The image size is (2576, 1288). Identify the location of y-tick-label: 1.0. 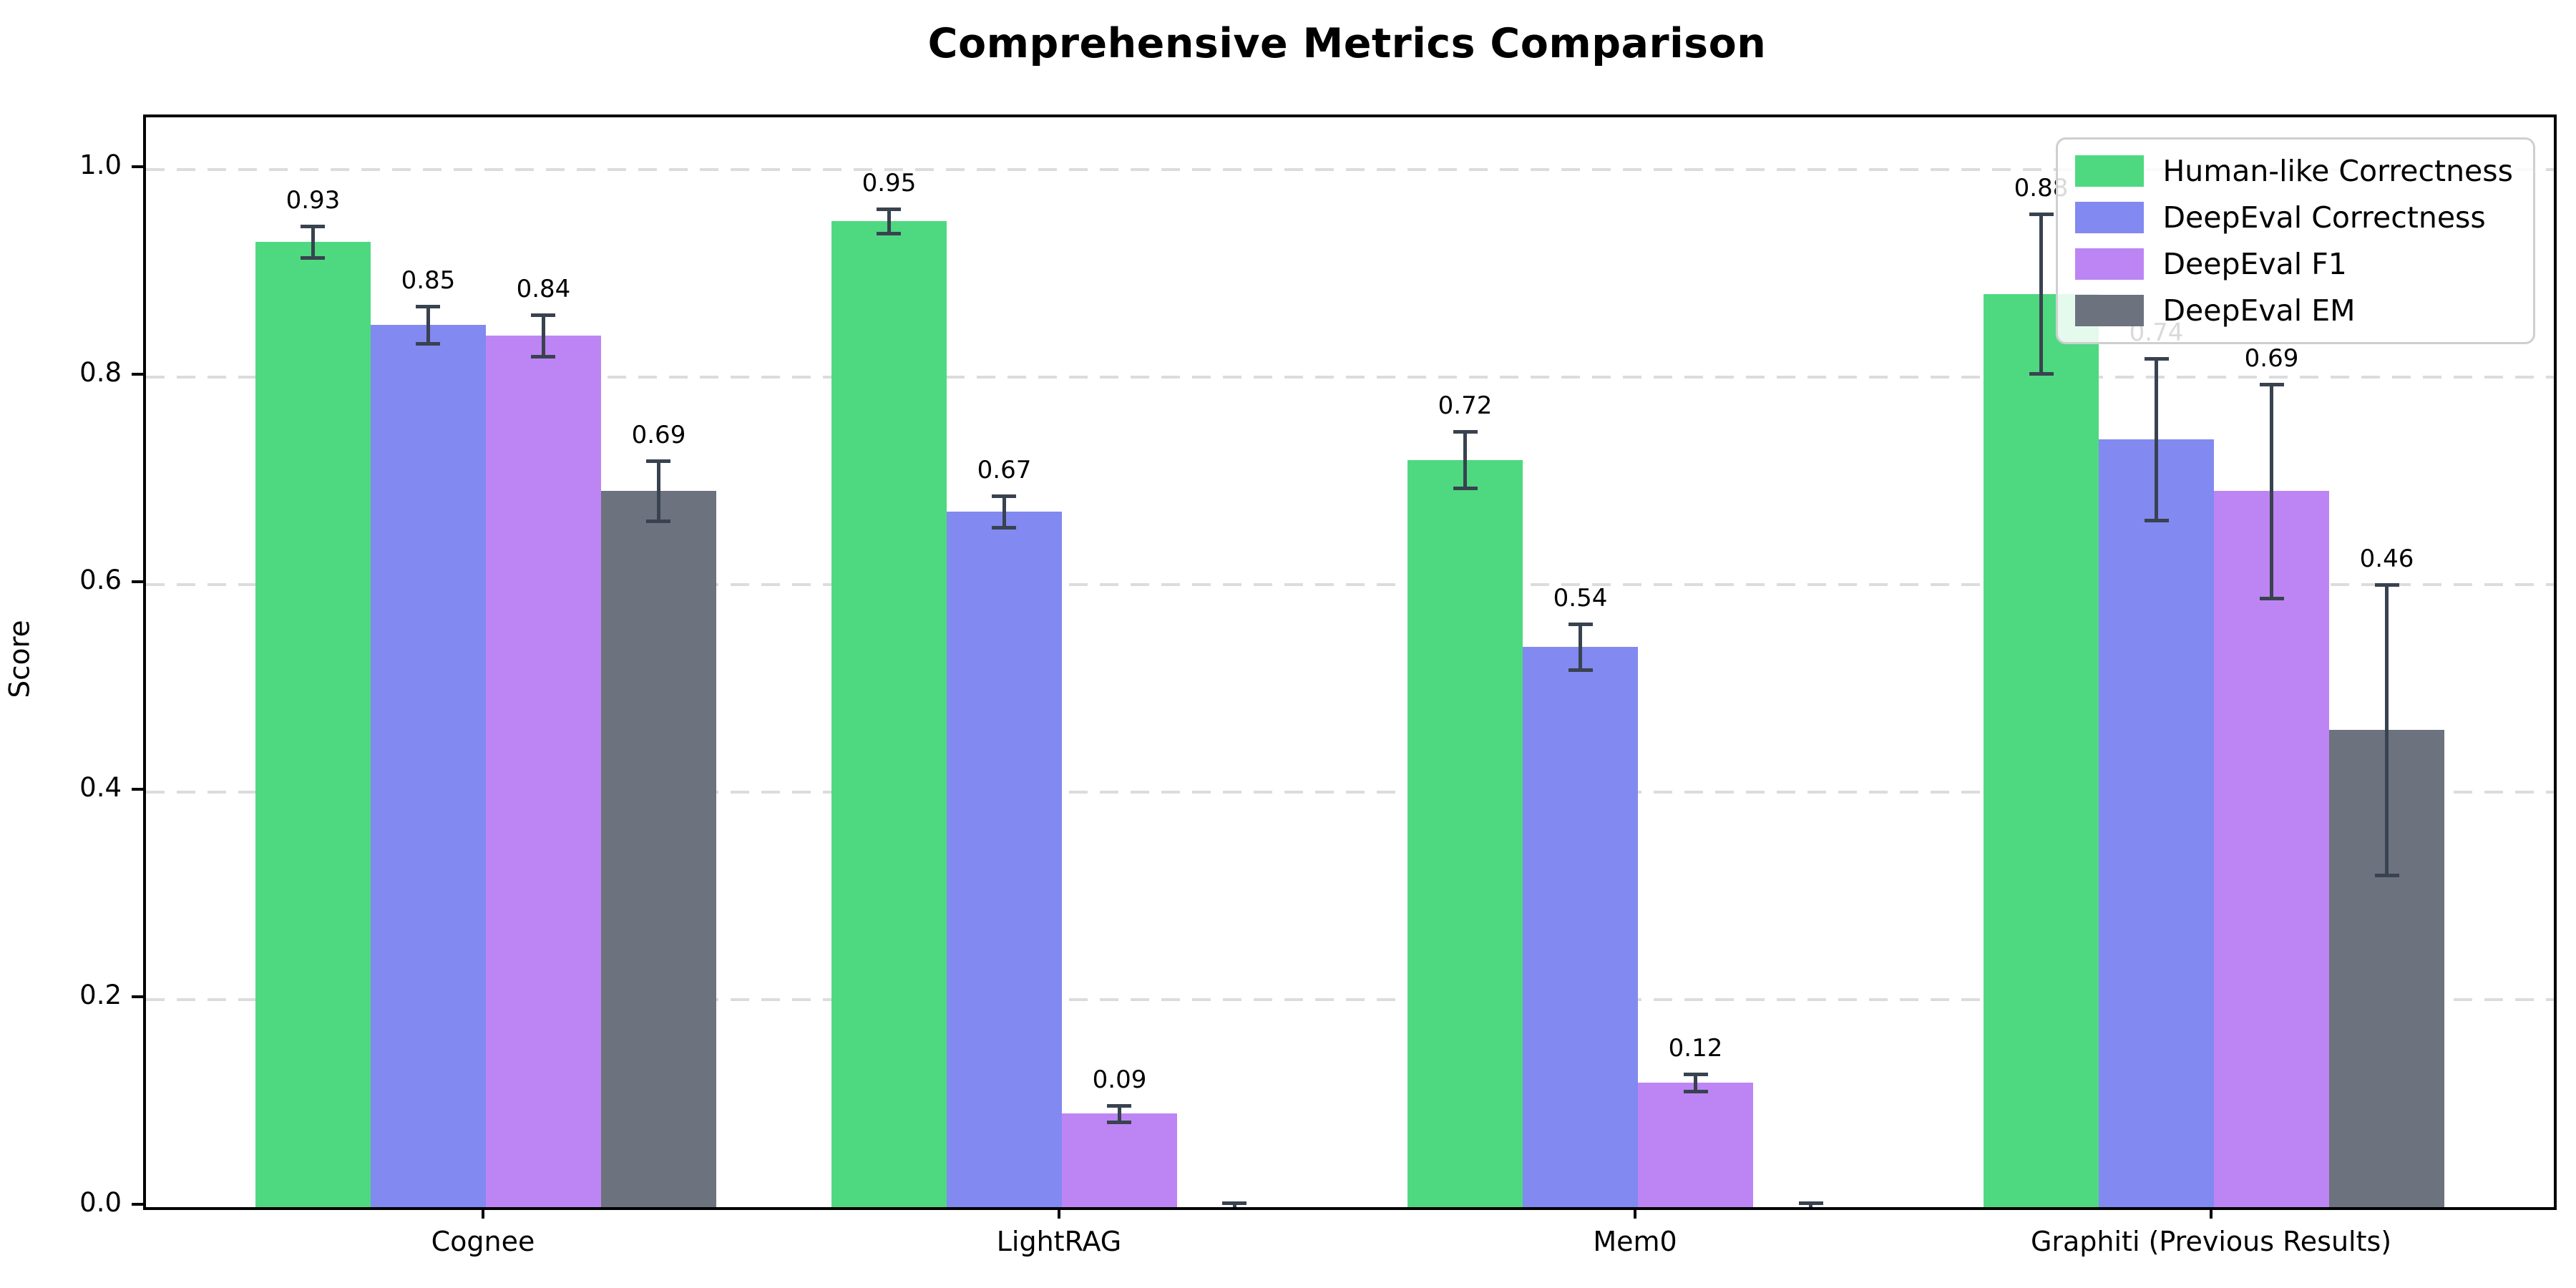
(100, 164).